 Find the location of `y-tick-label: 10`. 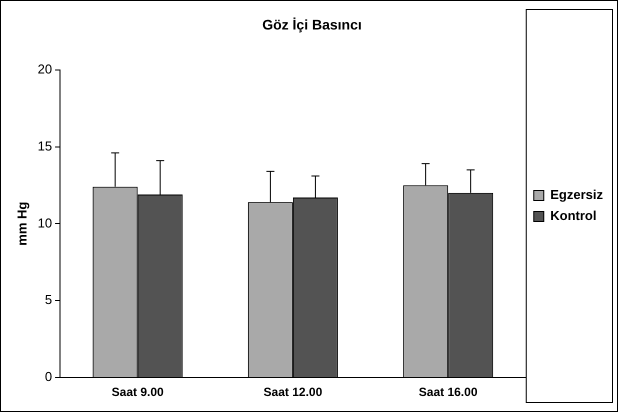

y-tick-label: 10 is located at coordinates (45, 222).